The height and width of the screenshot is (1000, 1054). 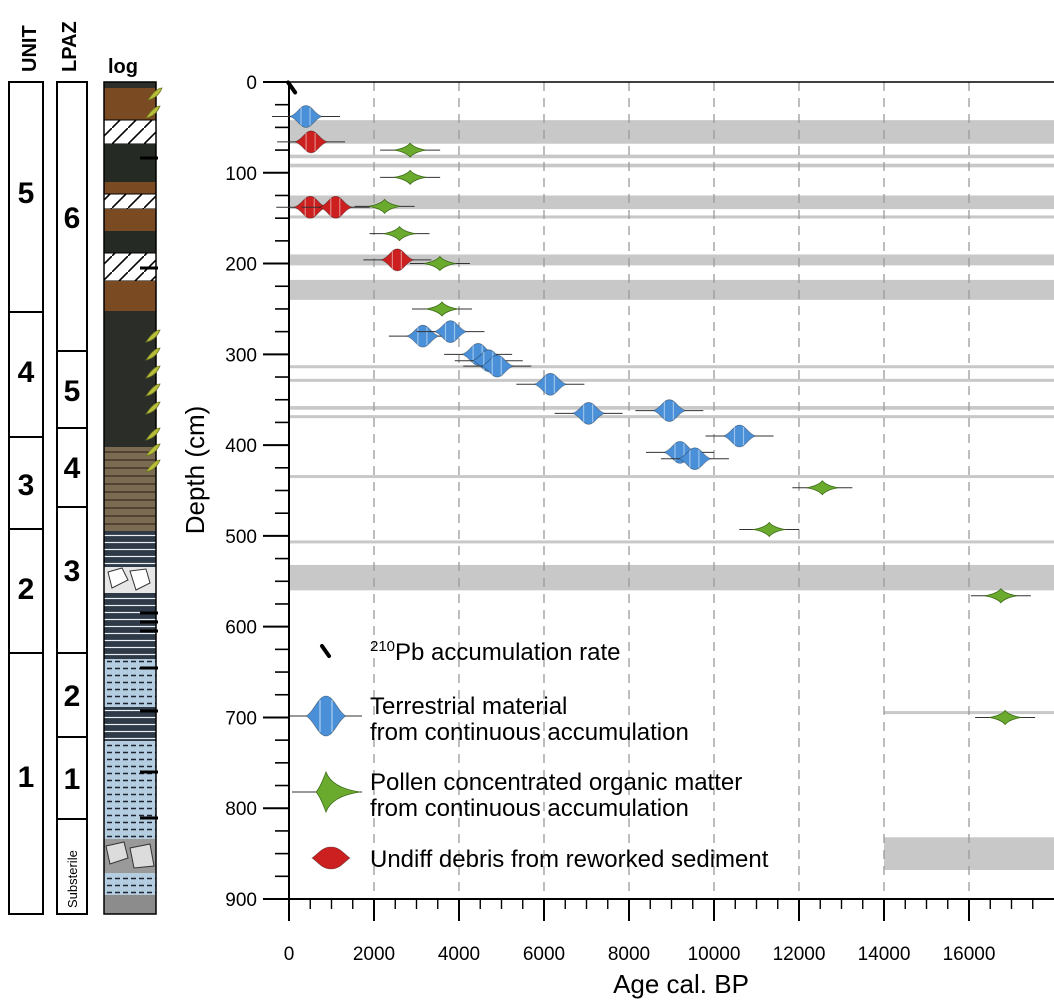 What do you see at coordinates (154, 280) in the screenshot?
I see `leaf-symbols` at bounding box center [154, 280].